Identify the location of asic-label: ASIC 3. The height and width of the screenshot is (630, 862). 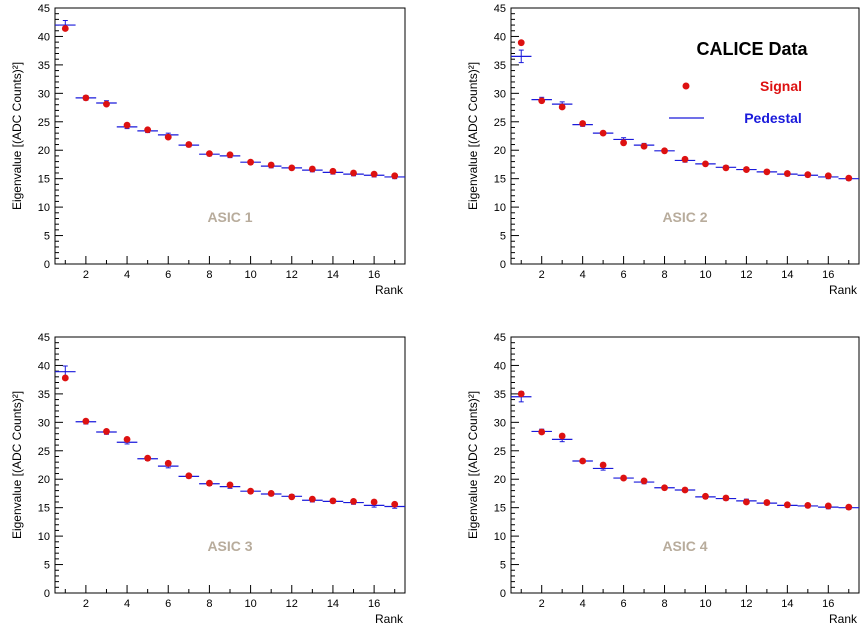
(229, 546).